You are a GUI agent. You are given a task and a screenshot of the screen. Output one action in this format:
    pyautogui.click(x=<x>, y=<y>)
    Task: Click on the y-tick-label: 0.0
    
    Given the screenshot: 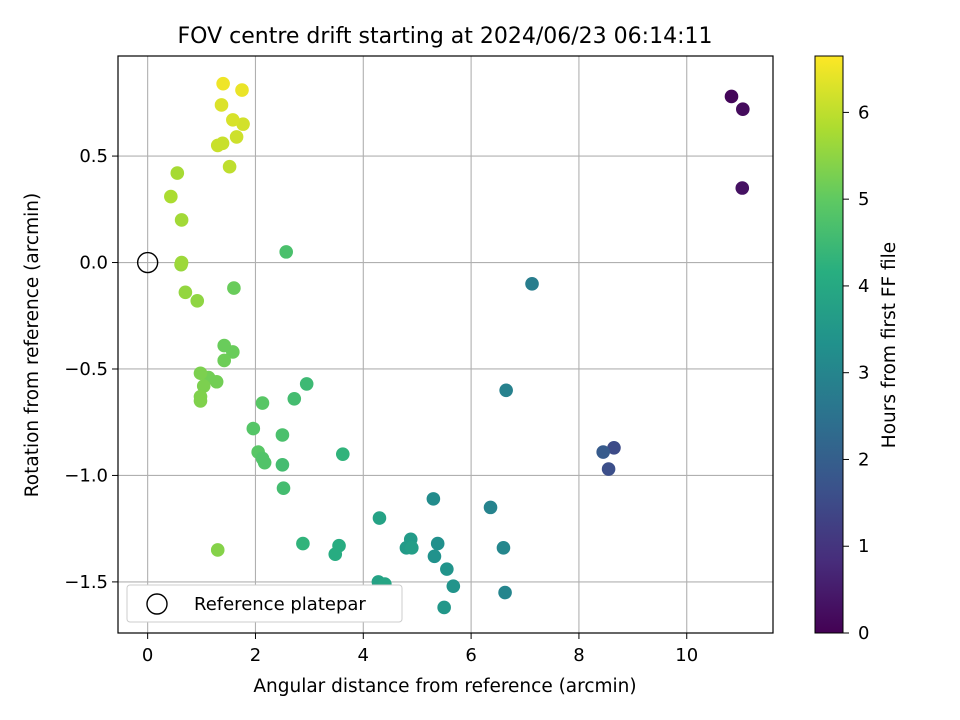 What is the action you would take?
    pyautogui.click(x=93, y=263)
    